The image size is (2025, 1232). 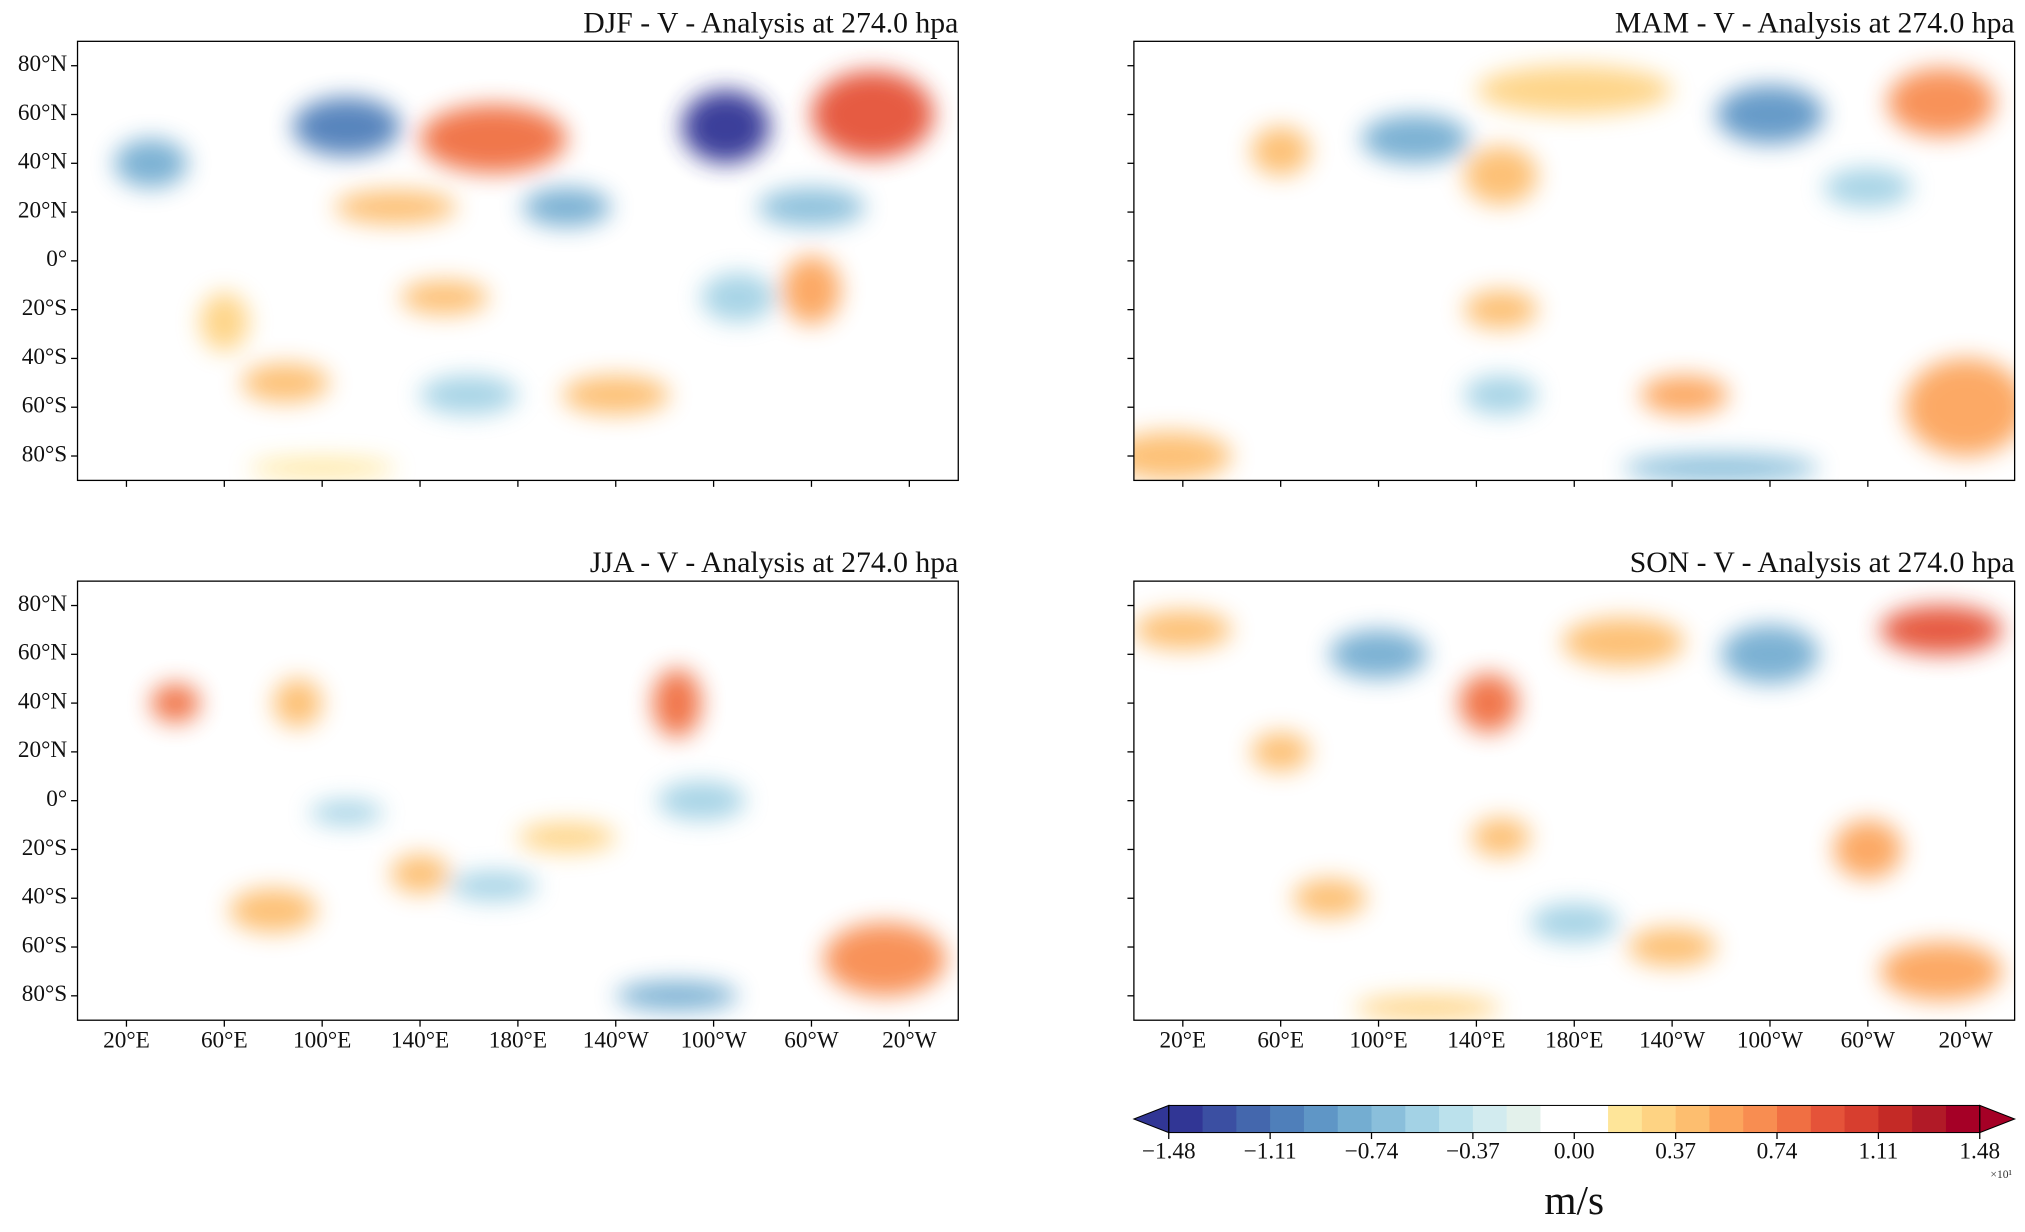 What do you see at coordinates (43, 750) in the screenshot?
I see `y-tick-label: 20°N` at bounding box center [43, 750].